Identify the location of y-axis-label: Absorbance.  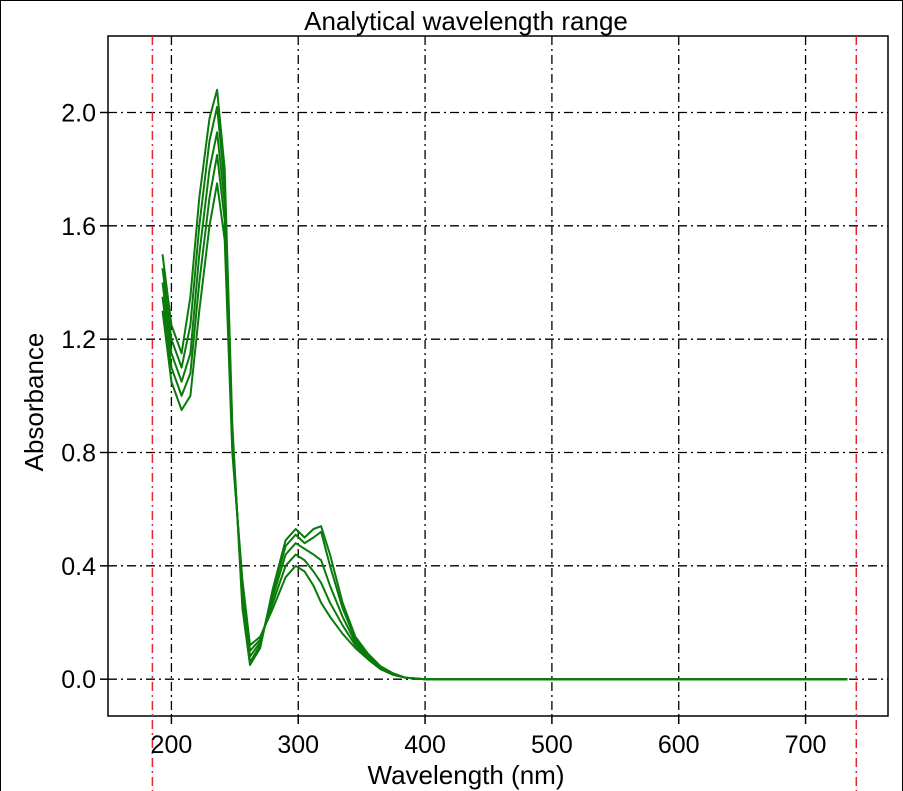
(34, 402).